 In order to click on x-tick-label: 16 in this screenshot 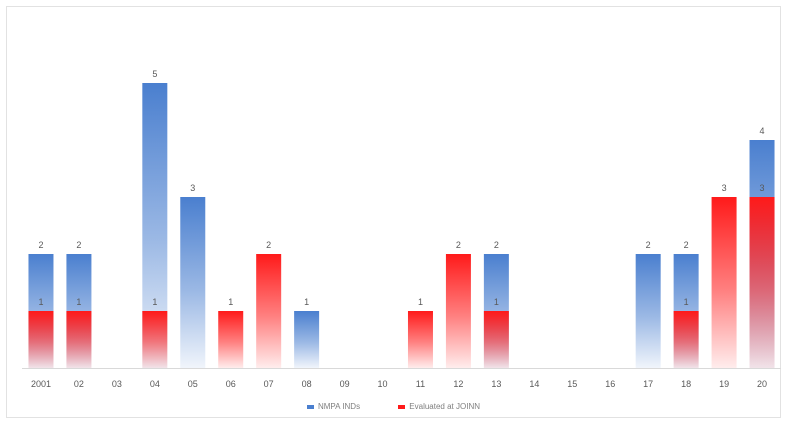, I will do `click(610, 384)`.